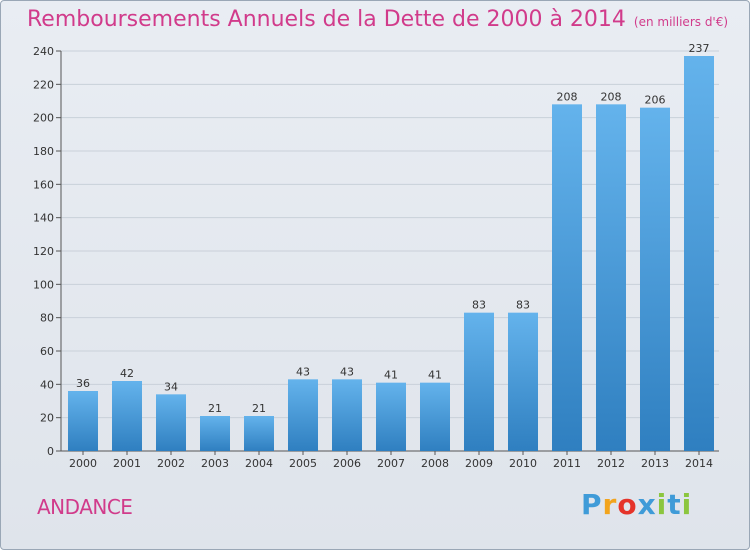  Describe the element at coordinates (592, 504) in the screenshot. I see `logo-letter: P` at that location.